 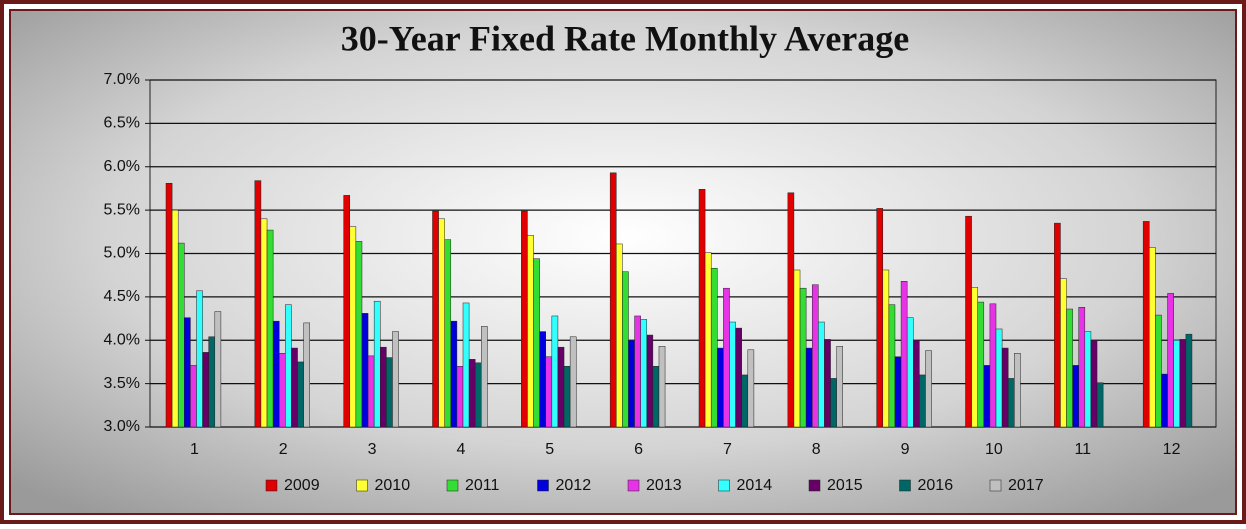 I want to click on y-tick-label: 5.5%, so click(x=122, y=209).